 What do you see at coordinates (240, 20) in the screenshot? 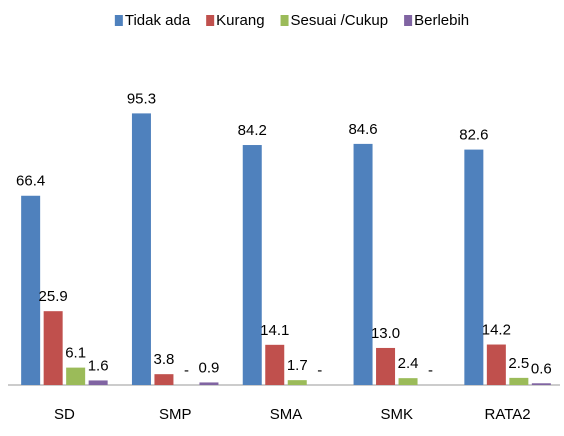
I see `legend-label: Kurang` at bounding box center [240, 20].